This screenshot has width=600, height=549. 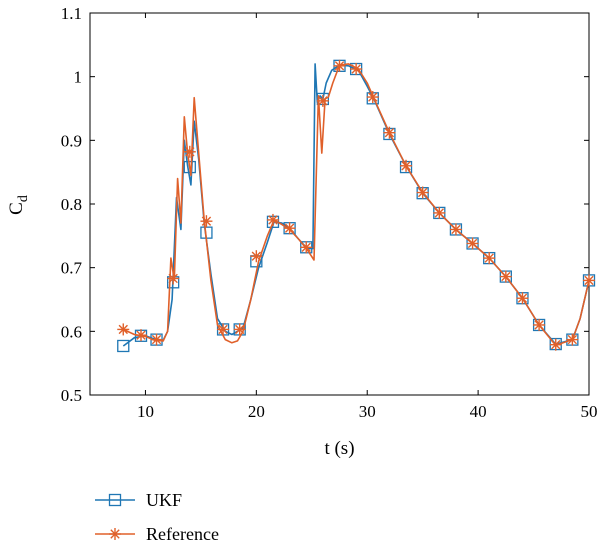 What do you see at coordinates (256, 411) in the screenshot?
I see `x-tick-label: 20` at bounding box center [256, 411].